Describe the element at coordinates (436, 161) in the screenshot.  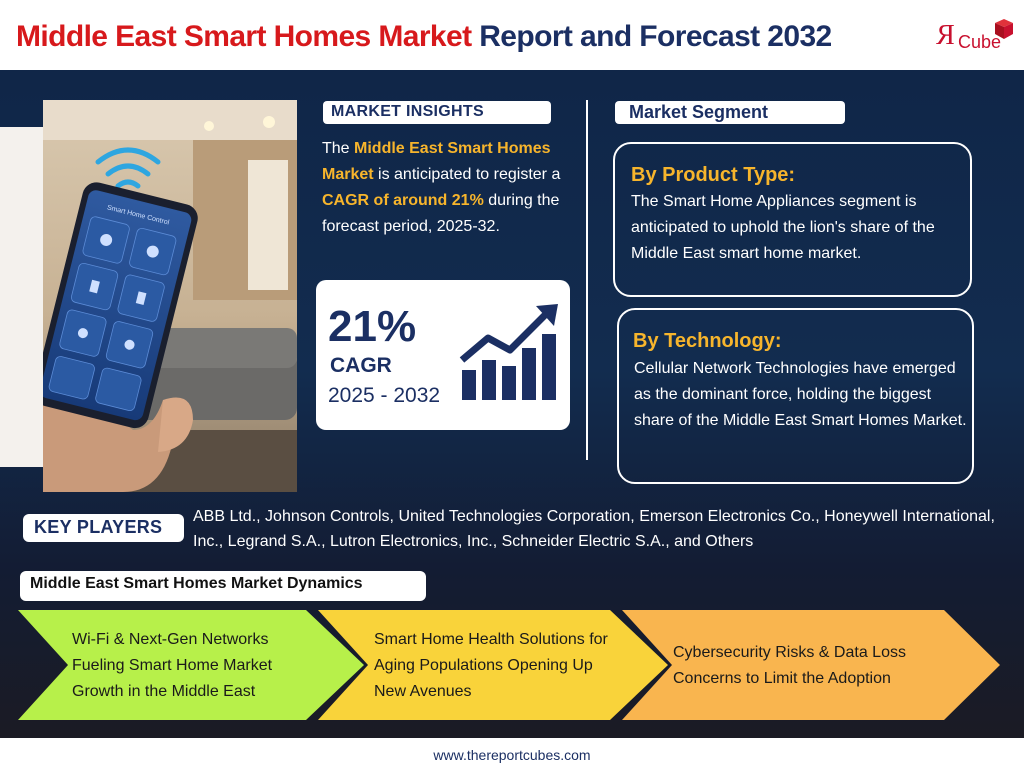
I see `insights-highlight-market: Middle East Smart Homes Market` at that location.